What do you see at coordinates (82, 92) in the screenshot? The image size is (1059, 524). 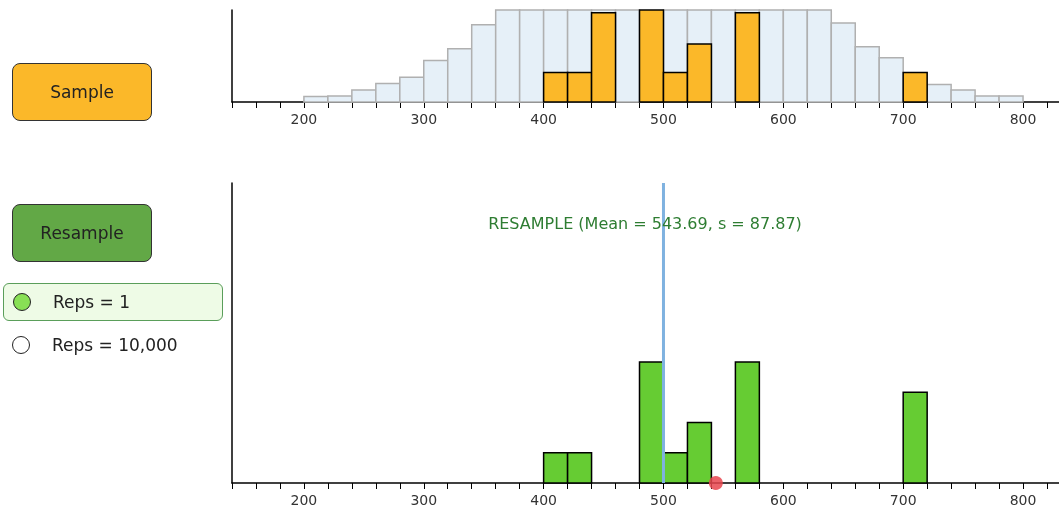 I see `button: Sample` at bounding box center [82, 92].